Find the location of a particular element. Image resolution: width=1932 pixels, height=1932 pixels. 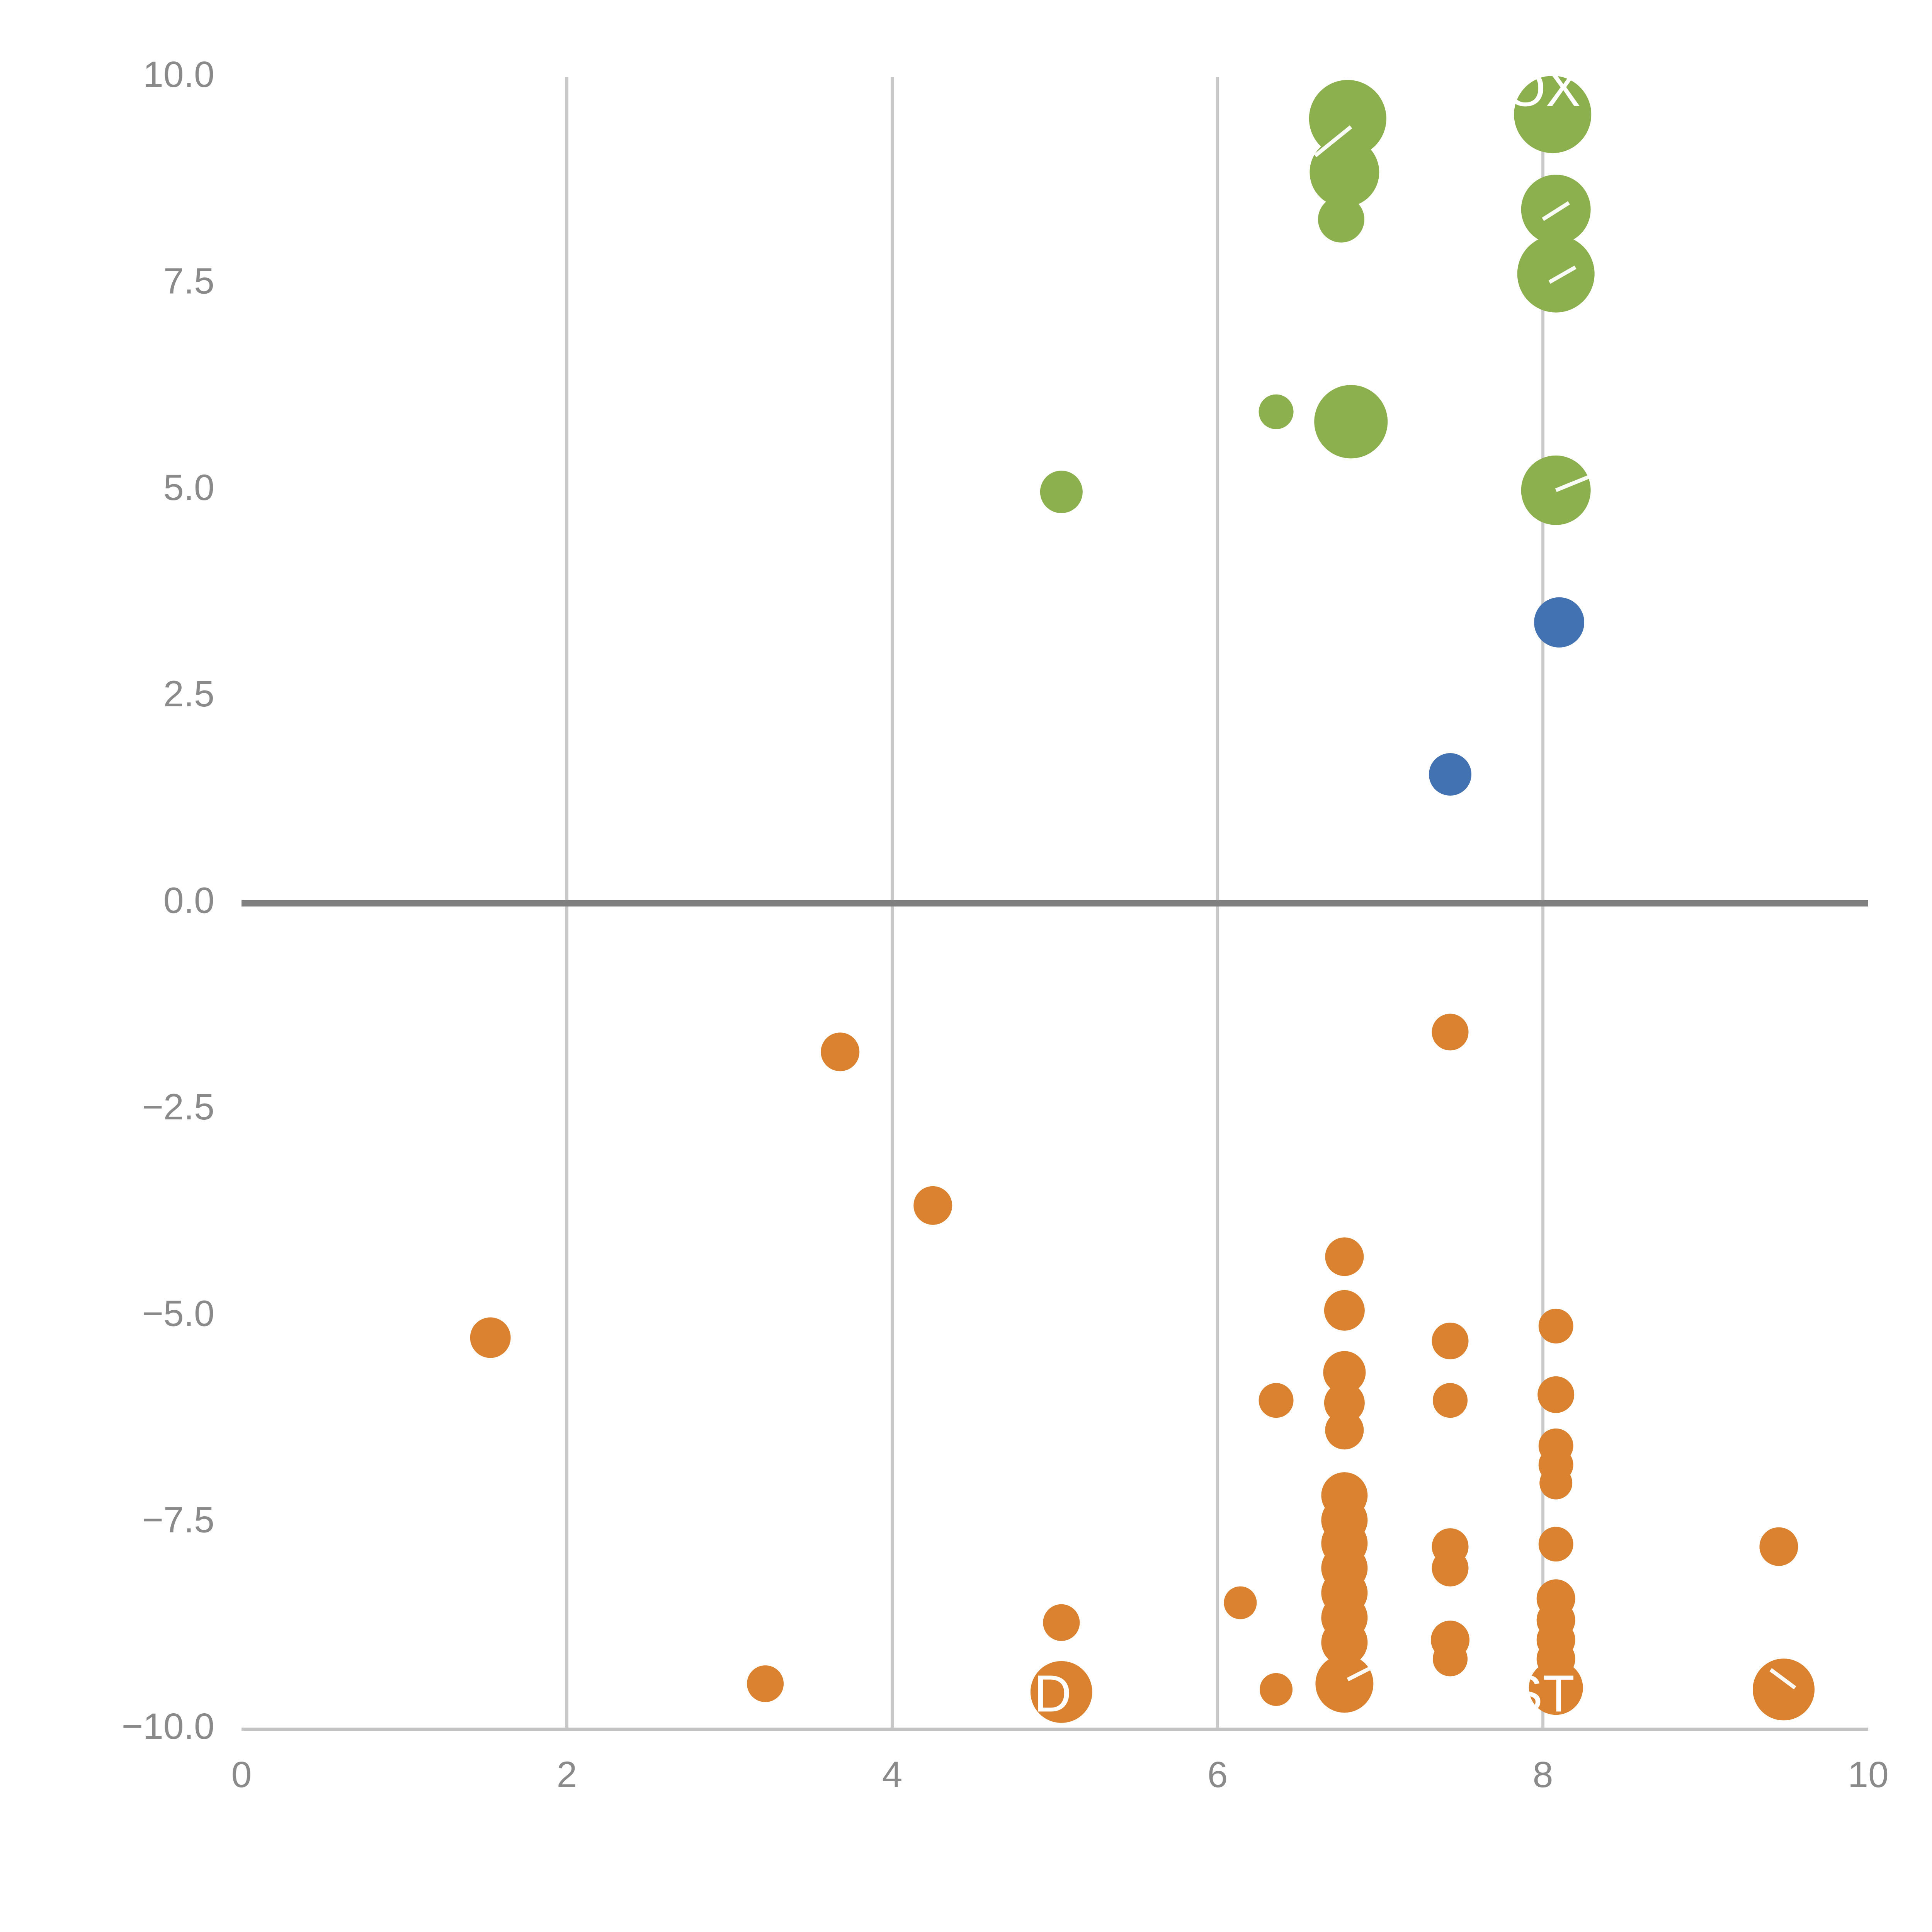

bubble-label: AD is located at coordinates (1035, 1694).